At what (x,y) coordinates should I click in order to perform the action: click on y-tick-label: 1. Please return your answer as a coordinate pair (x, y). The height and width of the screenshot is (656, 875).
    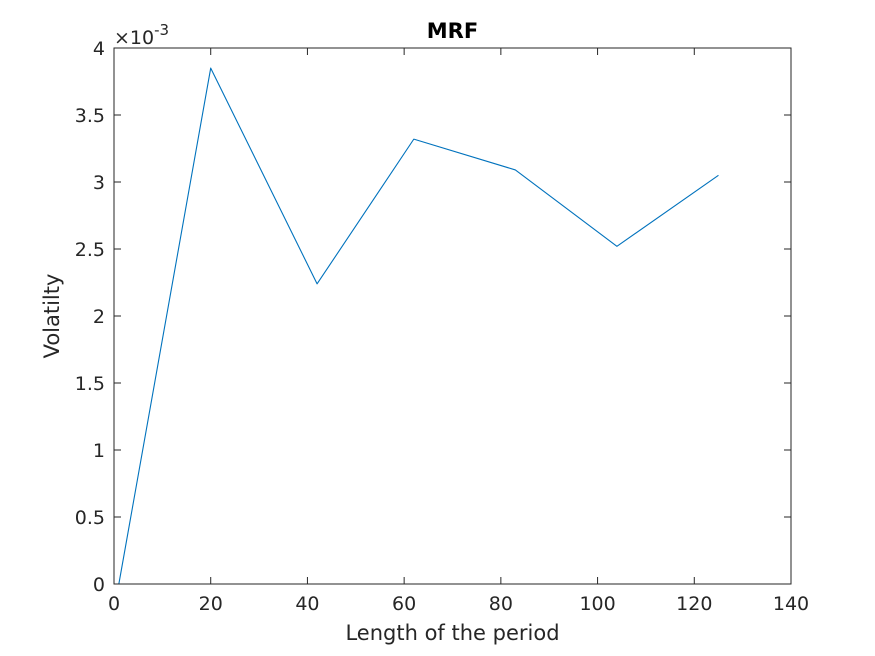
    Looking at the image, I should click on (99, 451).